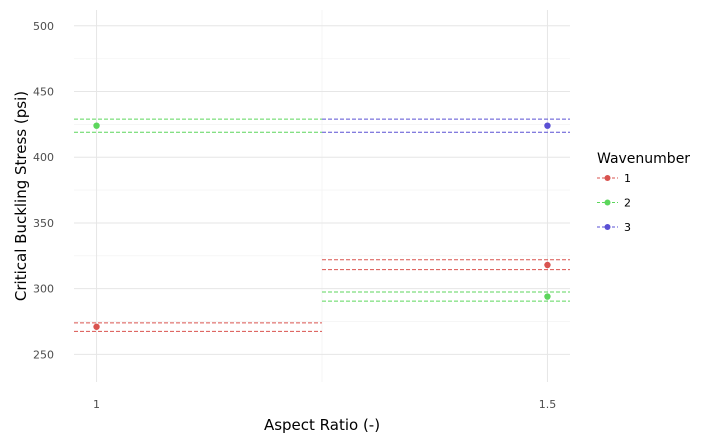 Image resolution: width=725 pixels, height=447 pixels. What do you see at coordinates (43, 26) in the screenshot?
I see `y-tick-label: 500` at bounding box center [43, 26].